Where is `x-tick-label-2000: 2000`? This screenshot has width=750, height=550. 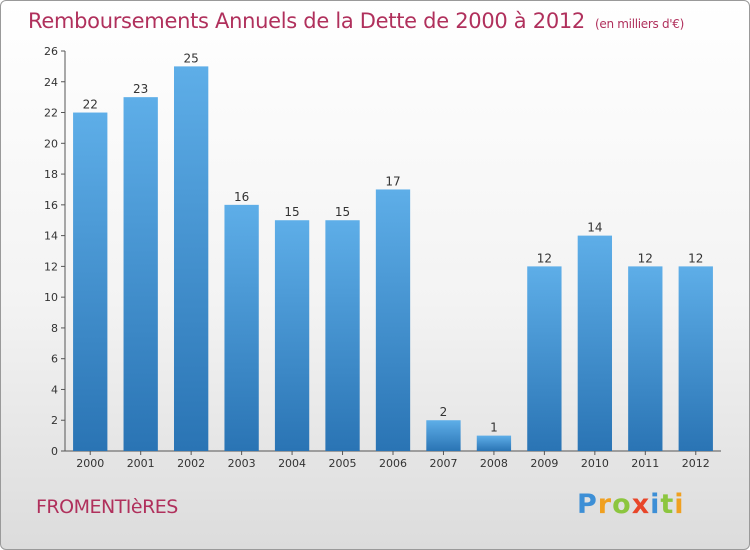
x-tick-label-2000: 2000 is located at coordinates (90, 463).